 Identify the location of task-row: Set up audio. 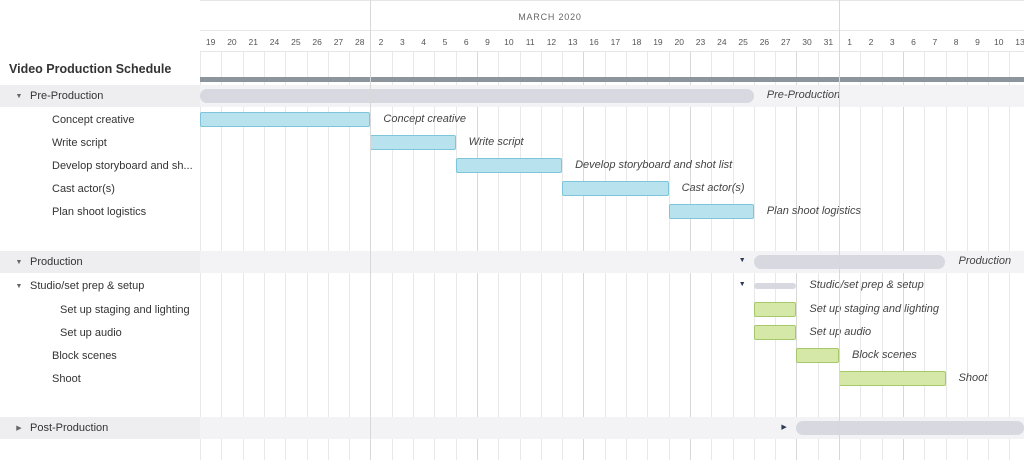
(100, 333).